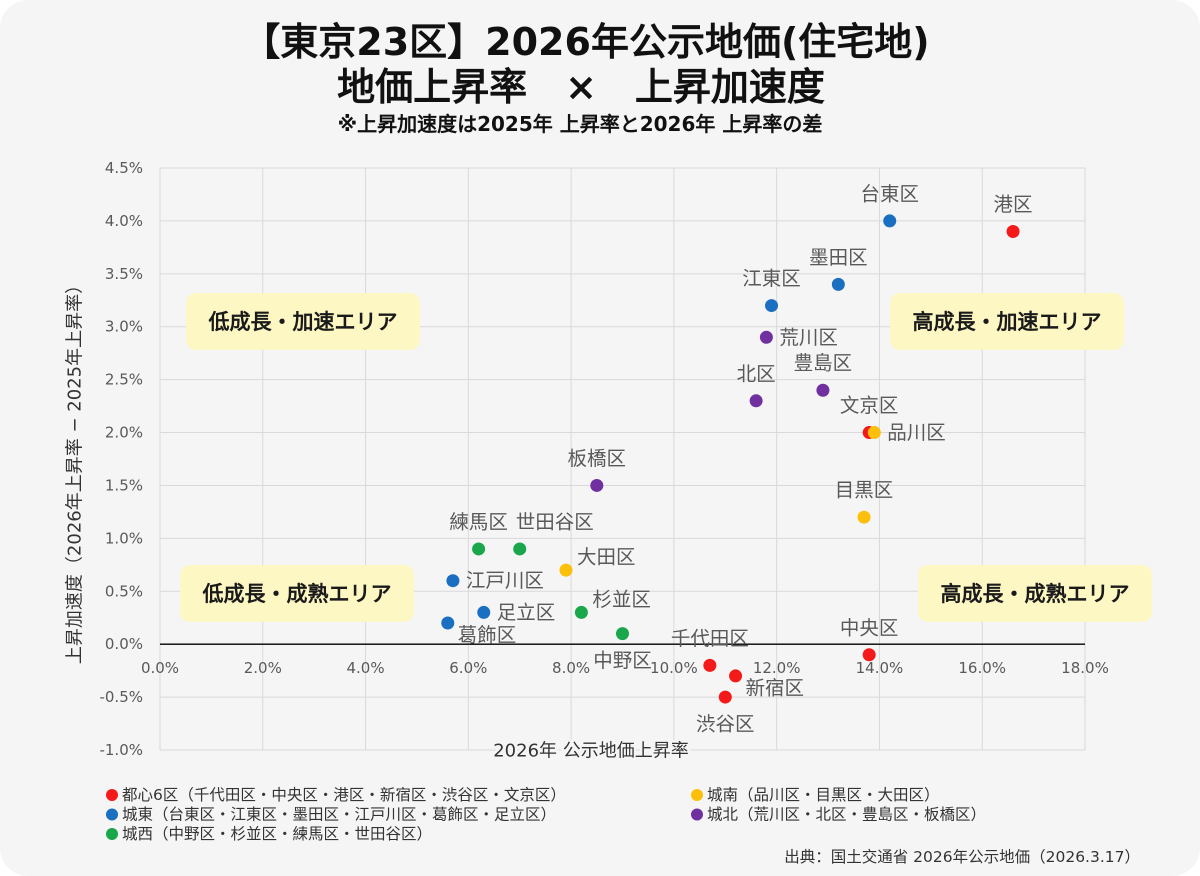  What do you see at coordinates (555, 521) in the screenshot?
I see `point-label: 世田谷区` at bounding box center [555, 521].